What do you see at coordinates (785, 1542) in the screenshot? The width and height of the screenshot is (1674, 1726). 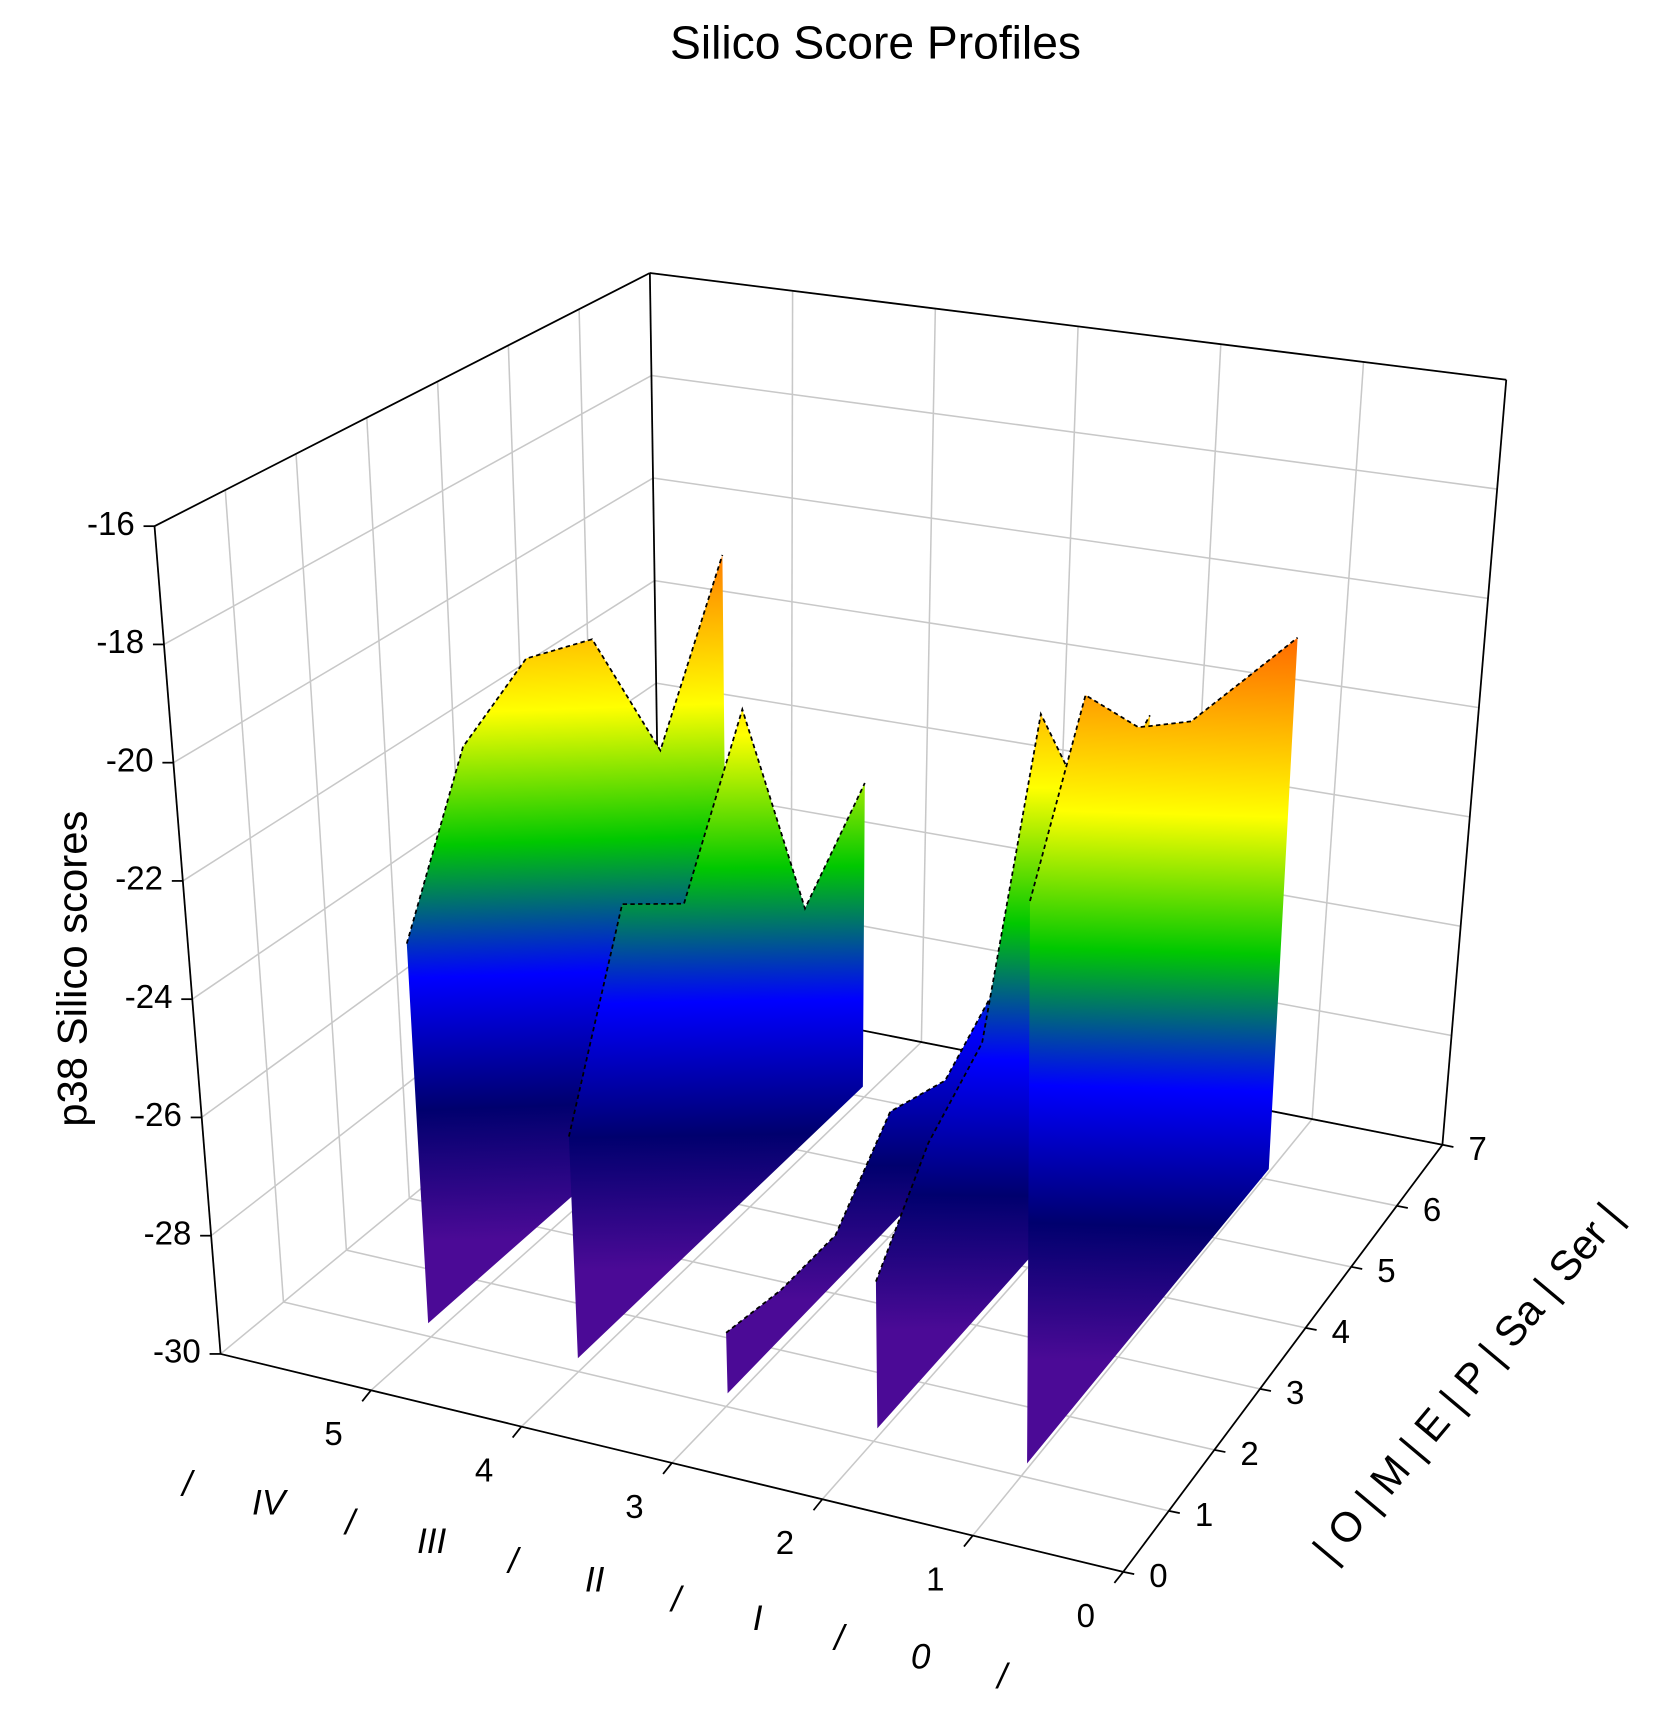 I see `x-tick-label: 2` at bounding box center [785, 1542].